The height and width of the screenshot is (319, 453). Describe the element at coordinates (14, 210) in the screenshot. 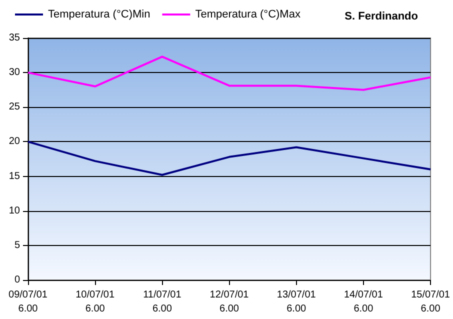

I see `y-tick-label: 10` at that location.